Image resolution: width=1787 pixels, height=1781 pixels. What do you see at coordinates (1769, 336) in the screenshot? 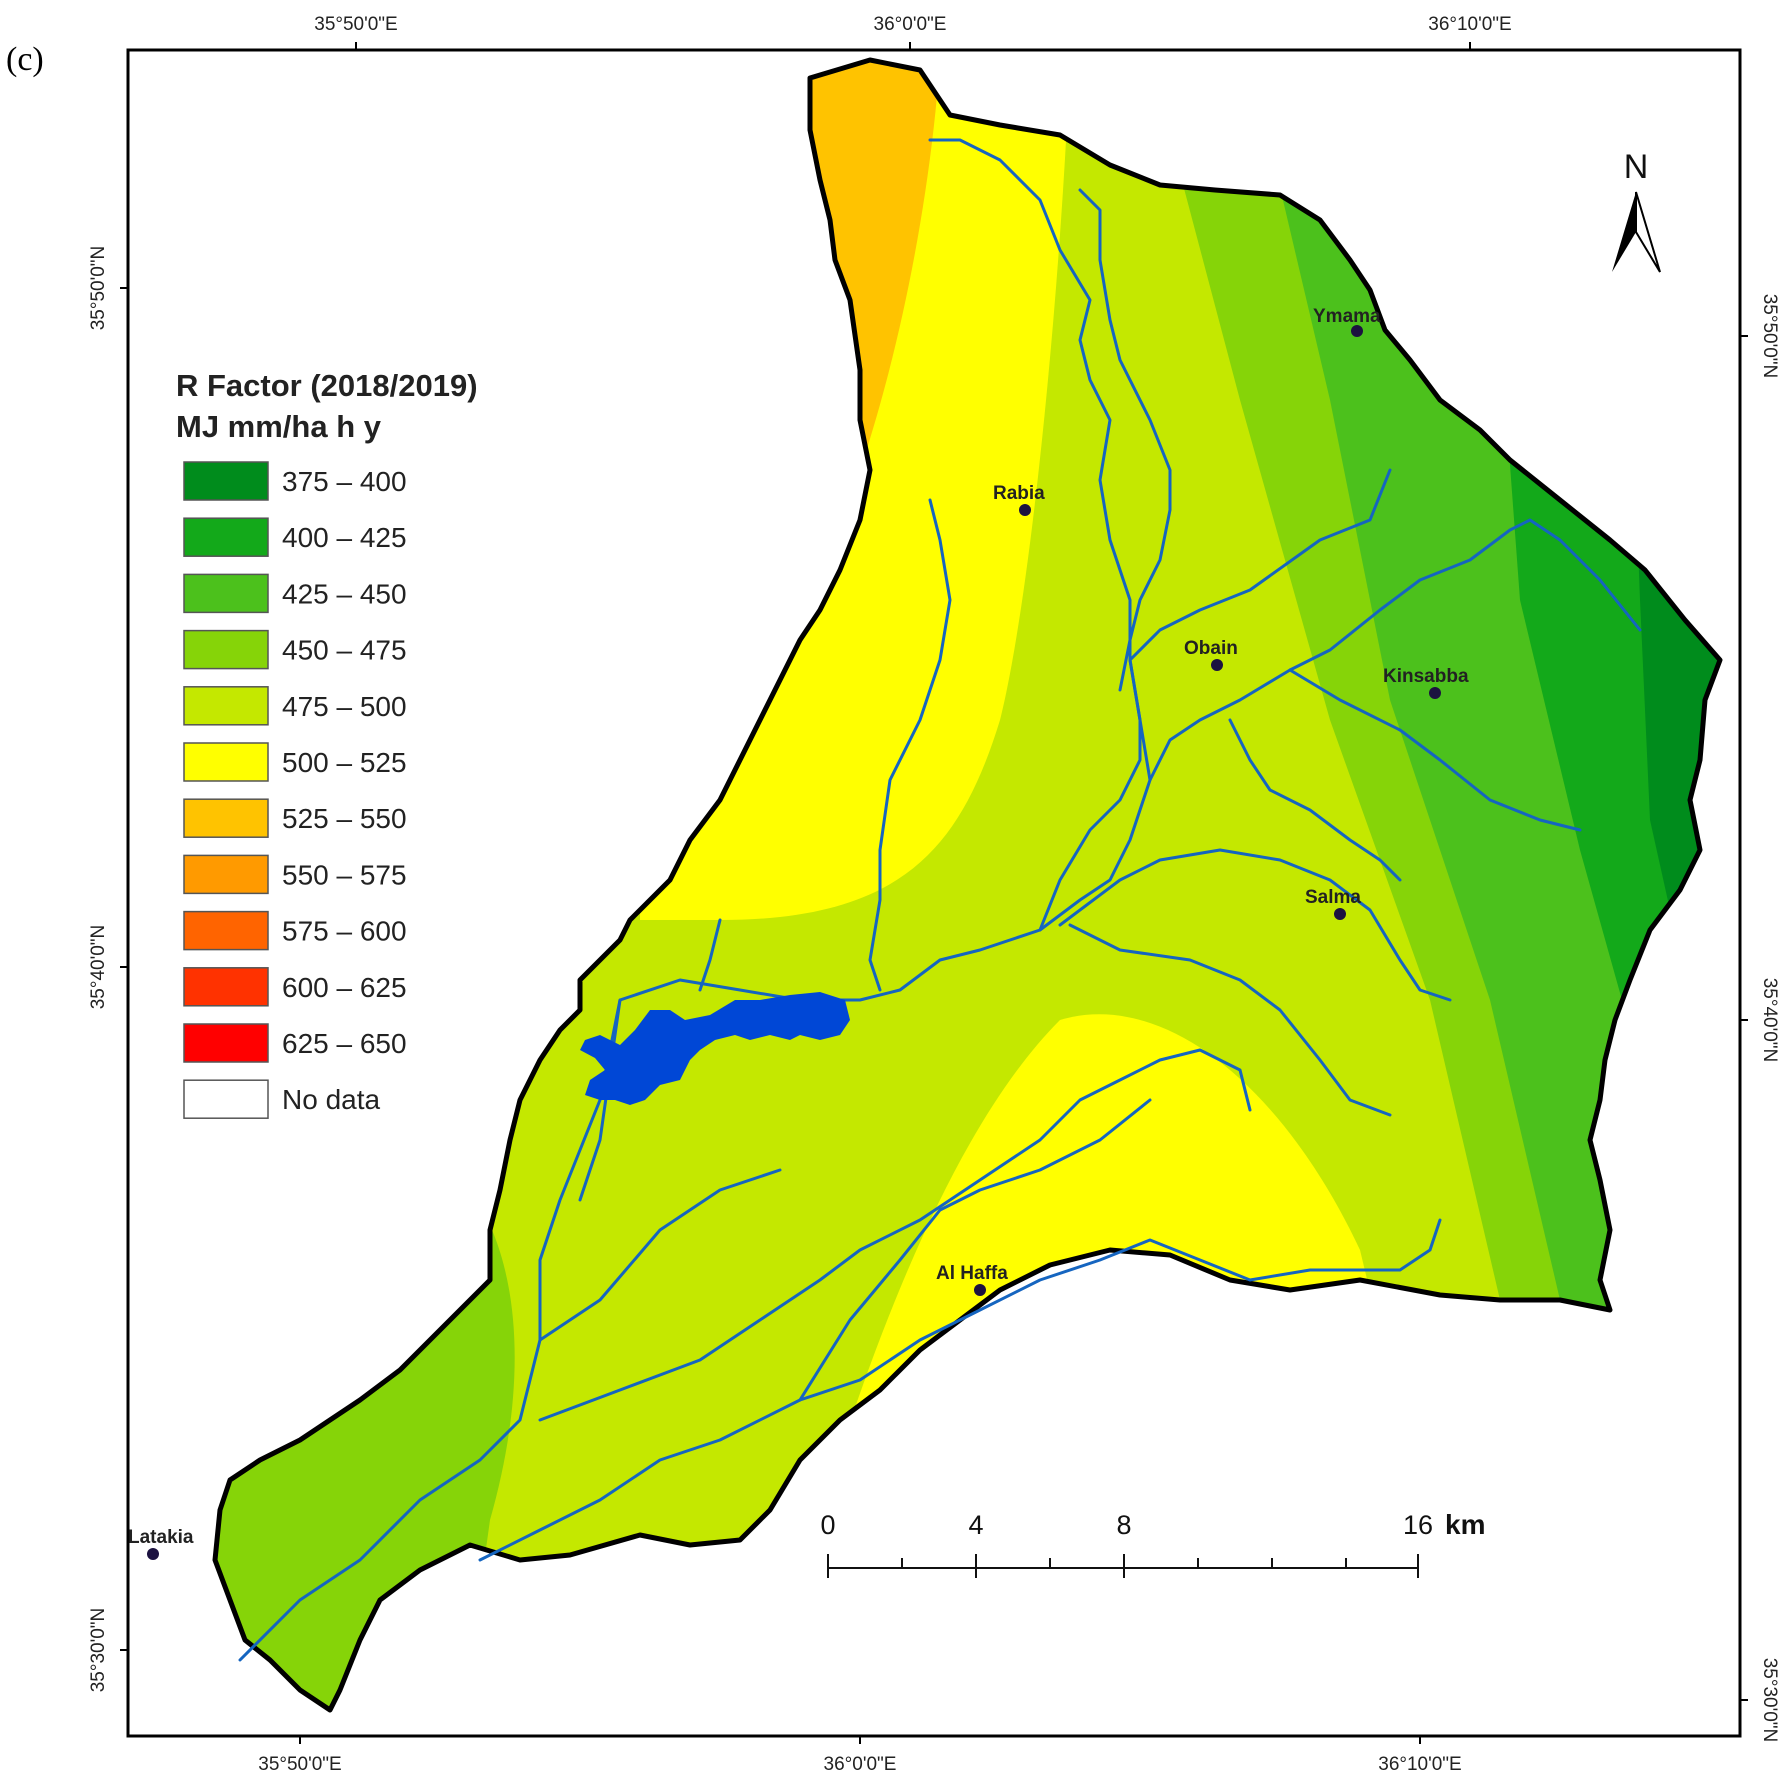
I see `coord-right-1: 35°50'0"N` at bounding box center [1769, 336].